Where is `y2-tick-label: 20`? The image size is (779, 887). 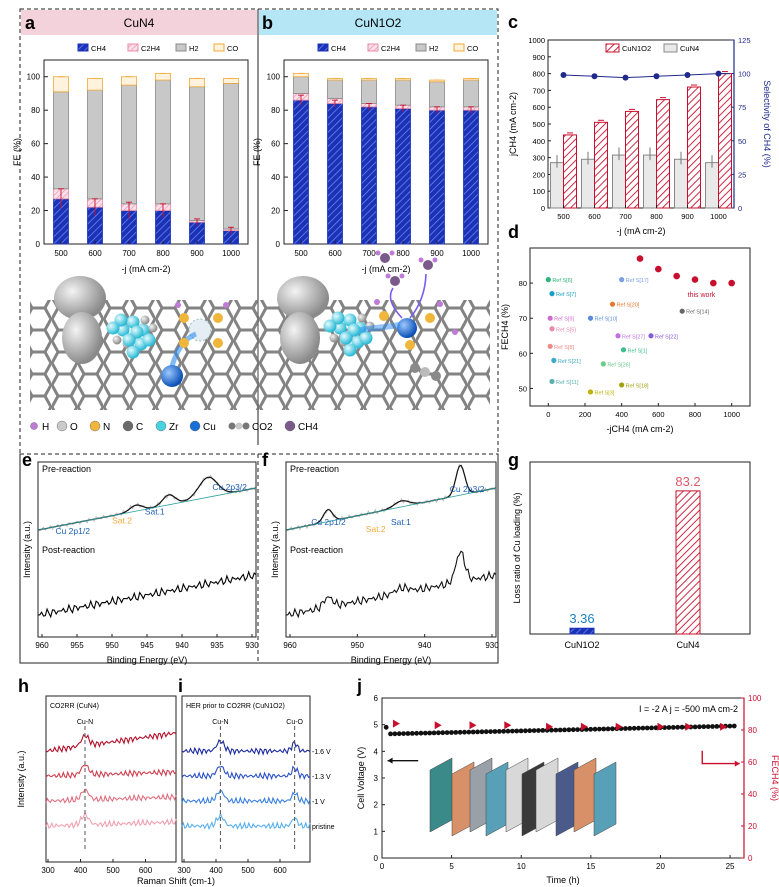
y2-tick-label: 20 is located at coordinates (752, 826).